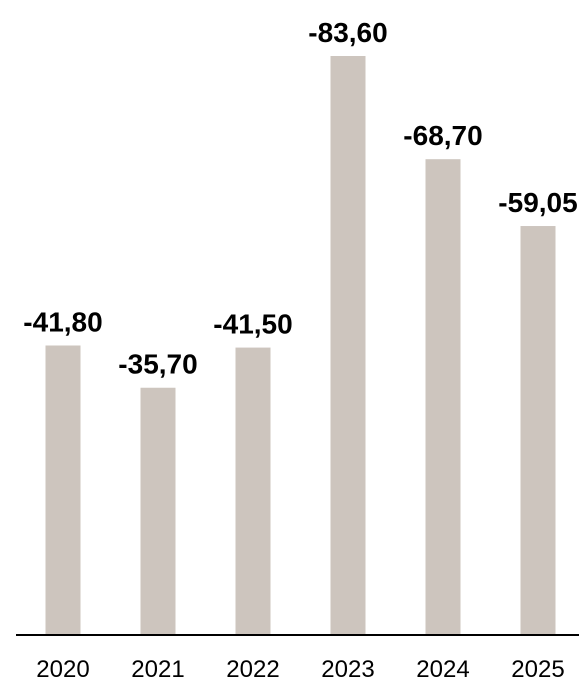 This screenshot has width=579, height=683. What do you see at coordinates (62, 669) in the screenshot?
I see `x-tick-label-2020: 2020` at bounding box center [62, 669].